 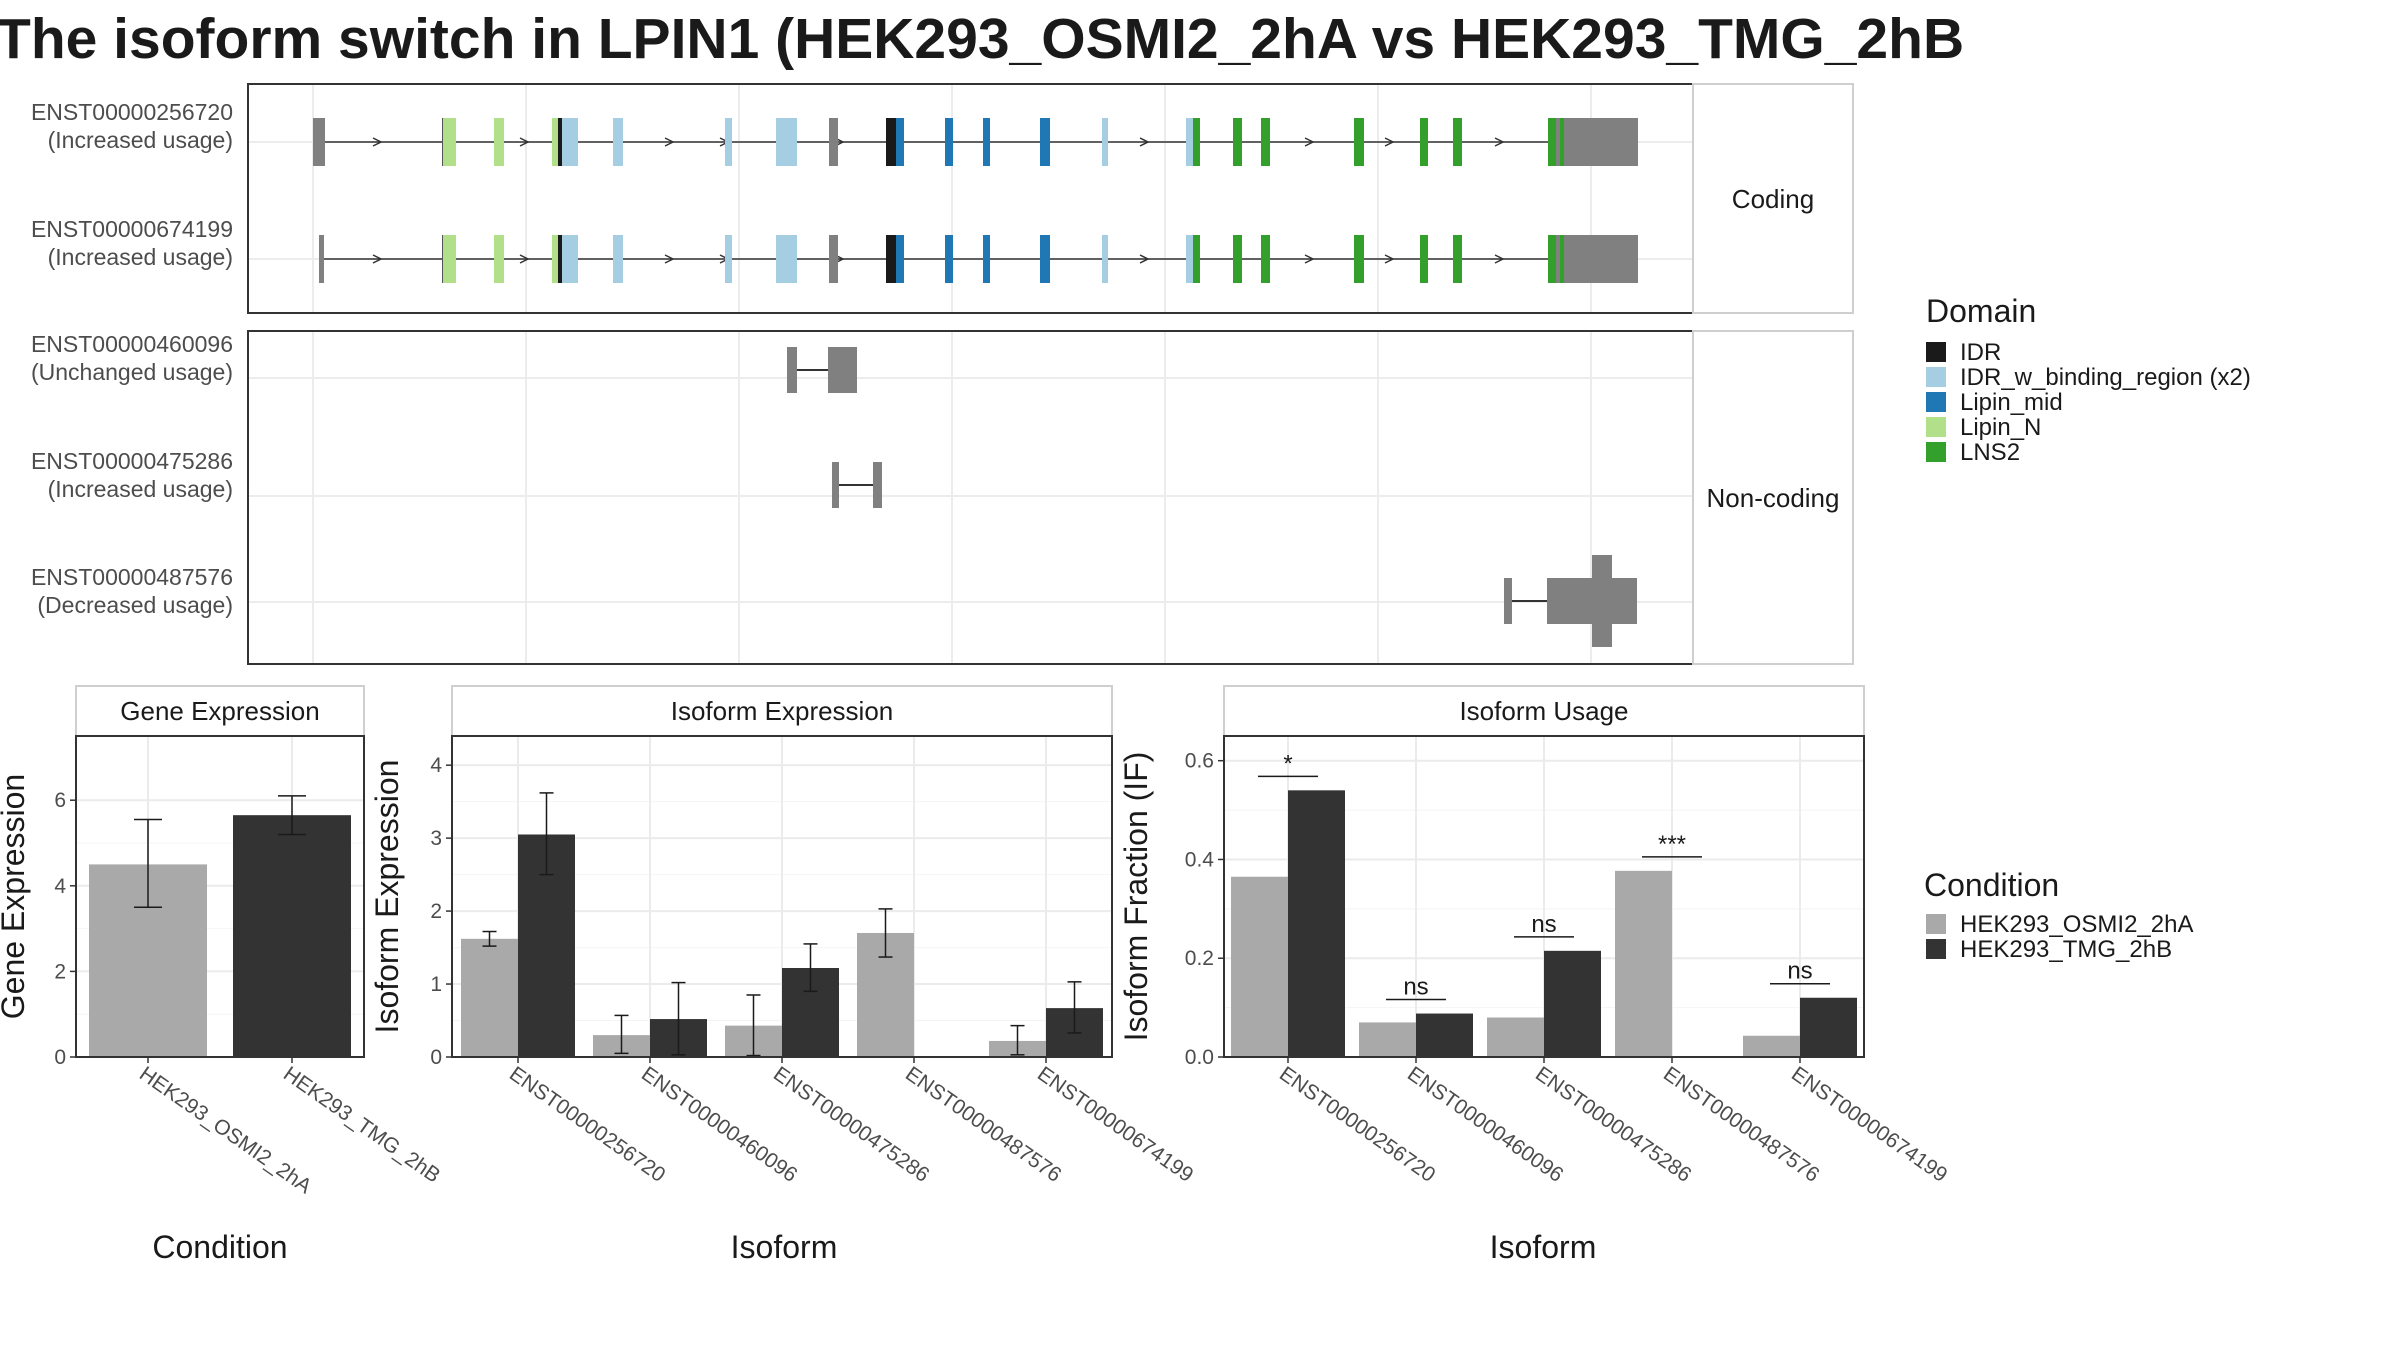 What do you see at coordinates (219, 1247) in the screenshot?
I see `x-axis-title: Condition` at bounding box center [219, 1247].